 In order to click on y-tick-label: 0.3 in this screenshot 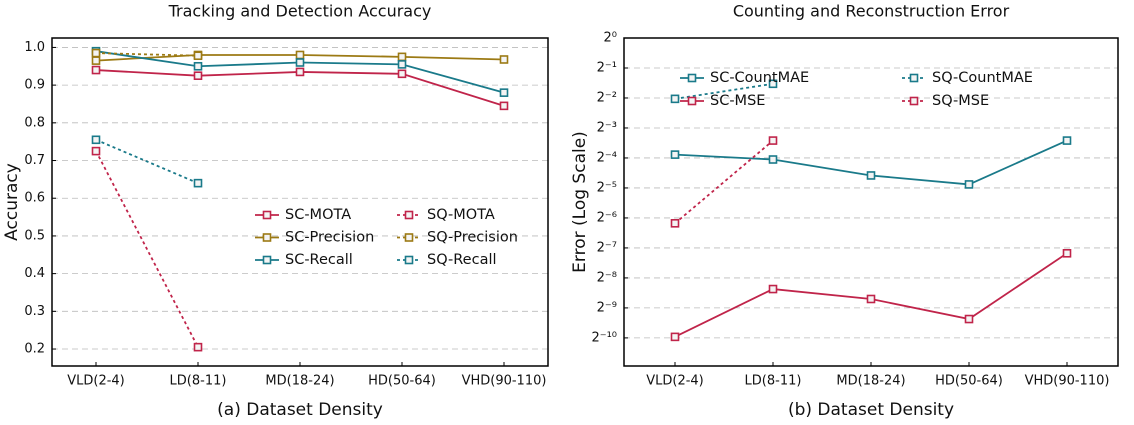, I will do `click(34, 311)`.